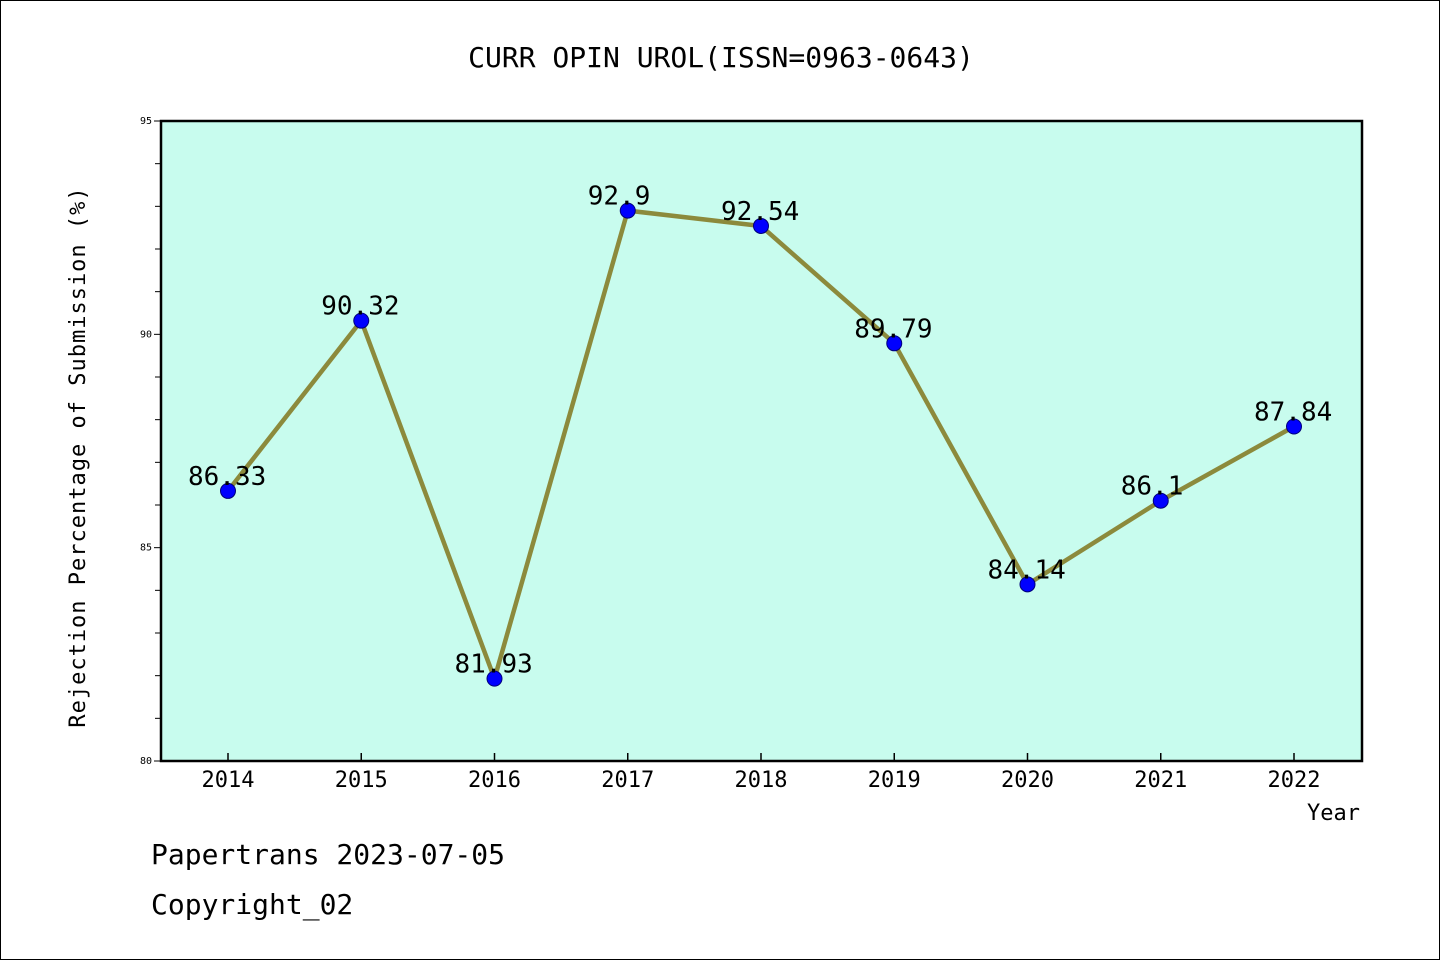 The height and width of the screenshot is (964, 1440). I want to click on y-tick-label: 80, so click(146, 761).